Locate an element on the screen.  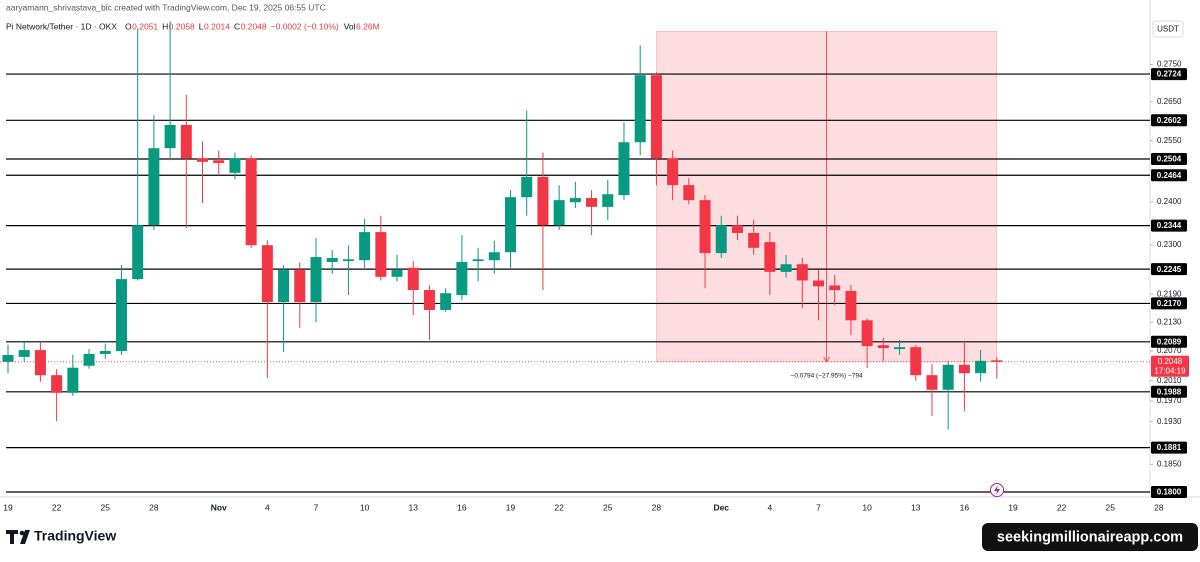
level-label: 0.2504 is located at coordinates (1169, 159).